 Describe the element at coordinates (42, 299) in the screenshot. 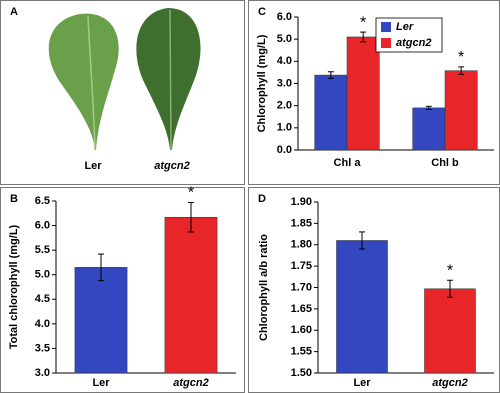

I see `y-tick-label: 4.5` at that location.